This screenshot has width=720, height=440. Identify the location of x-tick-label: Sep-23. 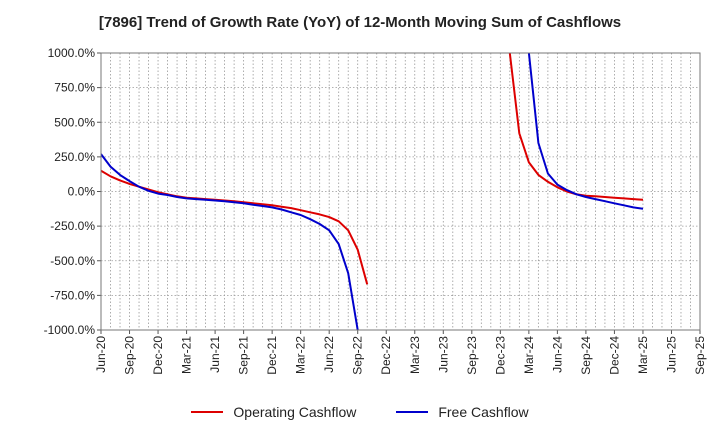
(472, 355).